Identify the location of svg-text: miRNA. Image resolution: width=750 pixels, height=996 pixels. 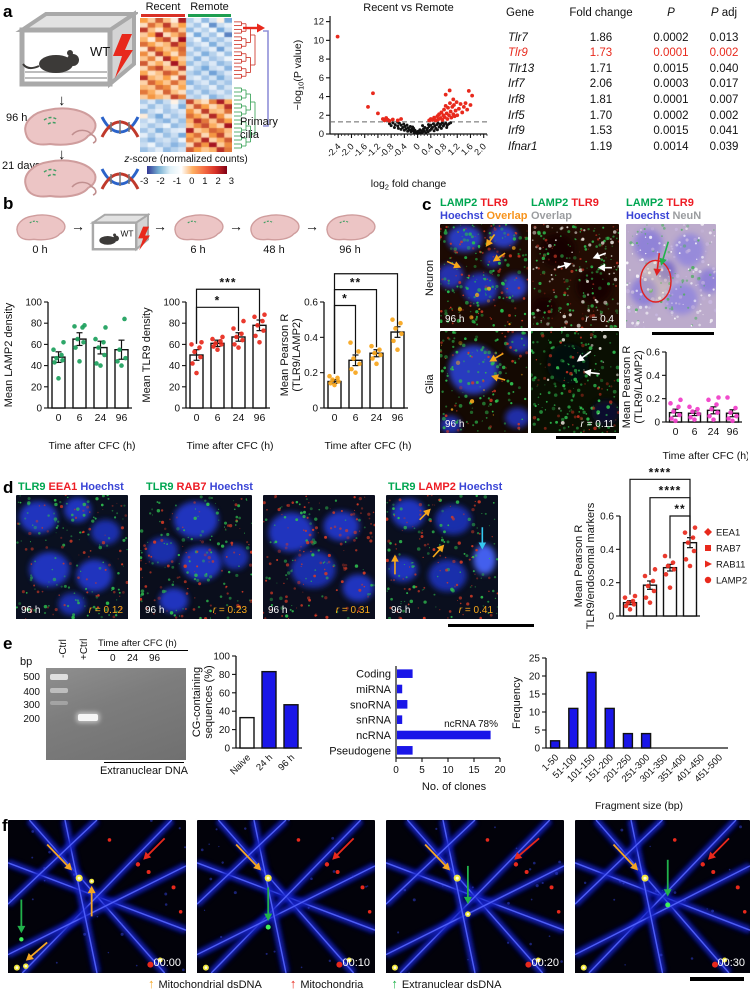
(373, 690).